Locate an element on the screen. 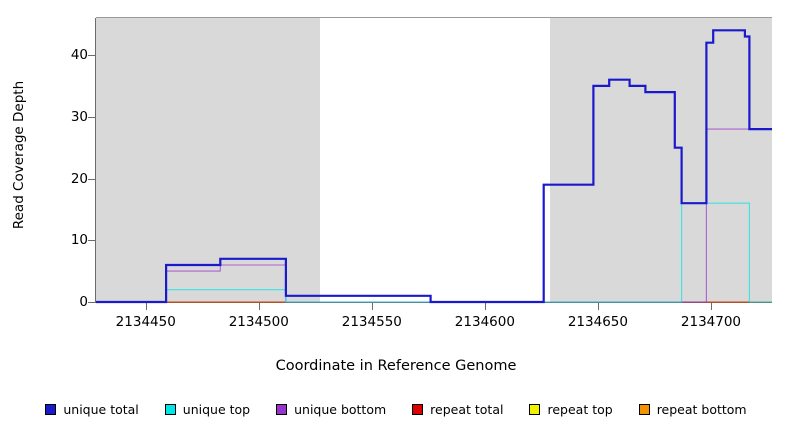  x-tick-label: 2134600 is located at coordinates (484, 322).